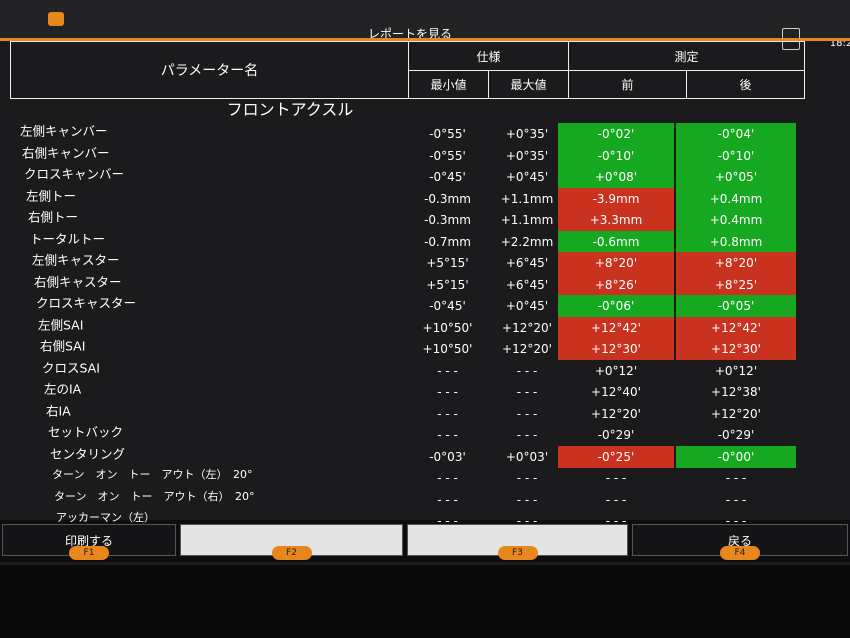 This screenshot has width=850, height=638. Describe the element at coordinates (290, 109) in the screenshot. I see `section-title: フロントアクスル` at that location.